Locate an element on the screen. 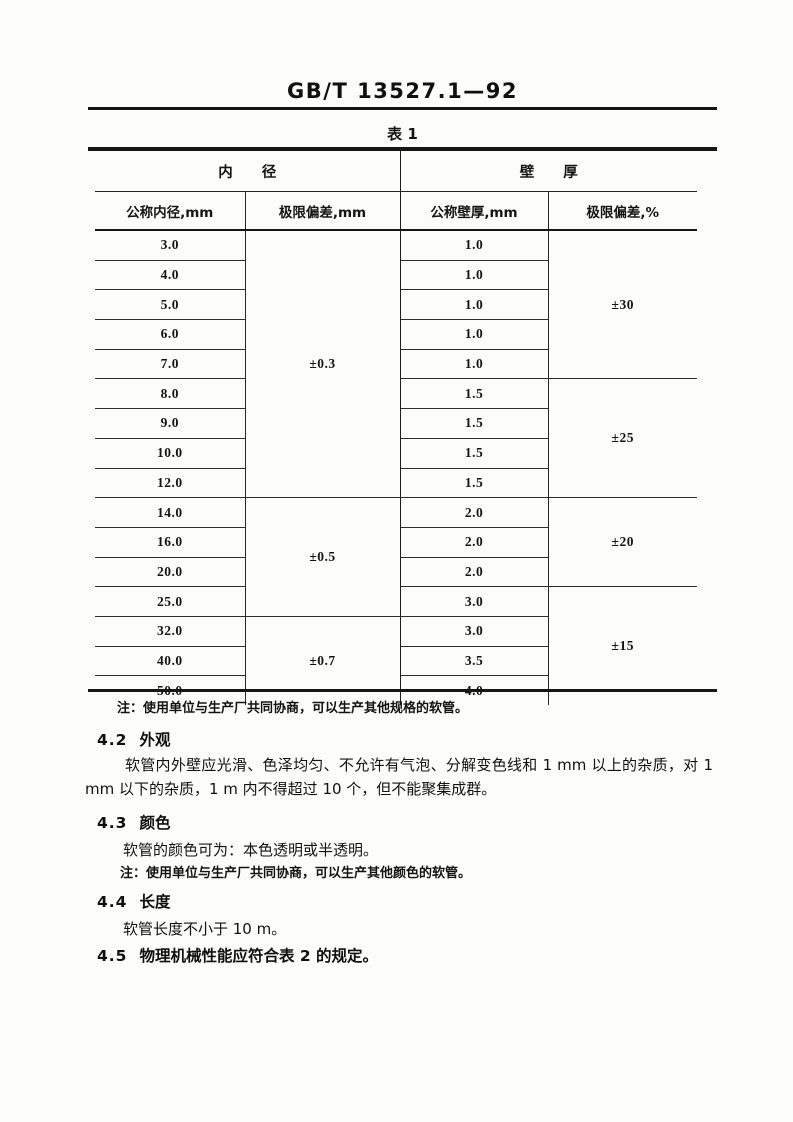 The image size is (793, 1122). bore-cell: 32.0 is located at coordinates (170, 631).